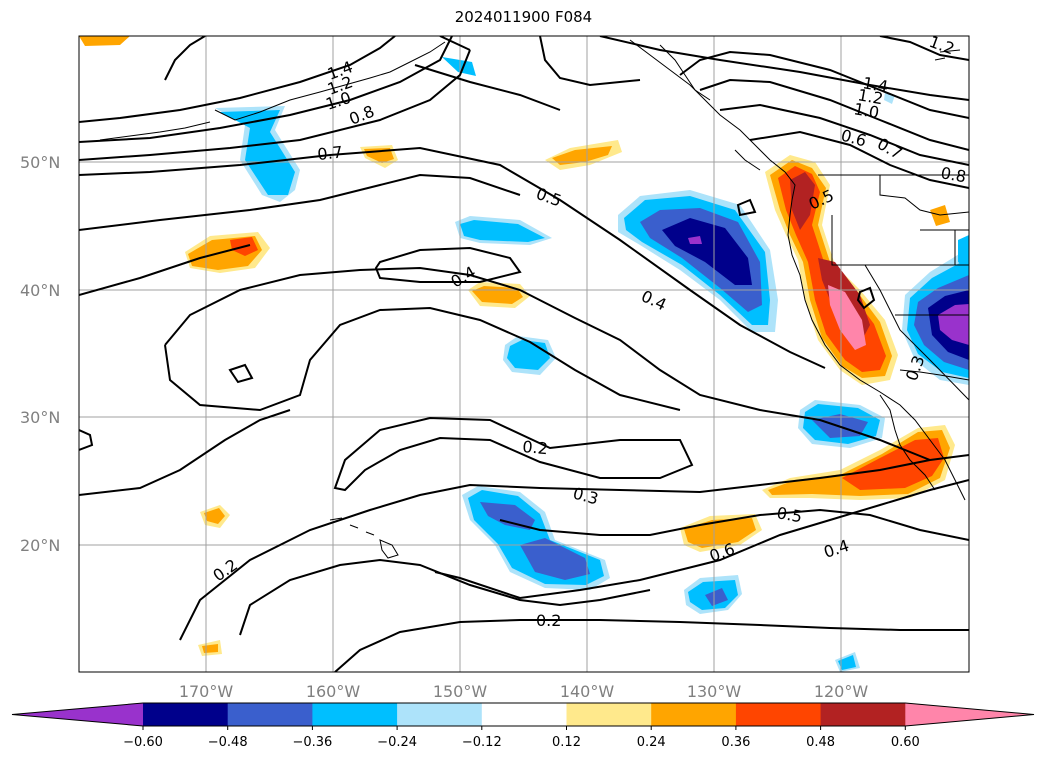 The height and width of the screenshot is (765, 1047). Describe the element at coordinates (870, 96) in the screenshot. I see `contour-label: 1.2` at that location.